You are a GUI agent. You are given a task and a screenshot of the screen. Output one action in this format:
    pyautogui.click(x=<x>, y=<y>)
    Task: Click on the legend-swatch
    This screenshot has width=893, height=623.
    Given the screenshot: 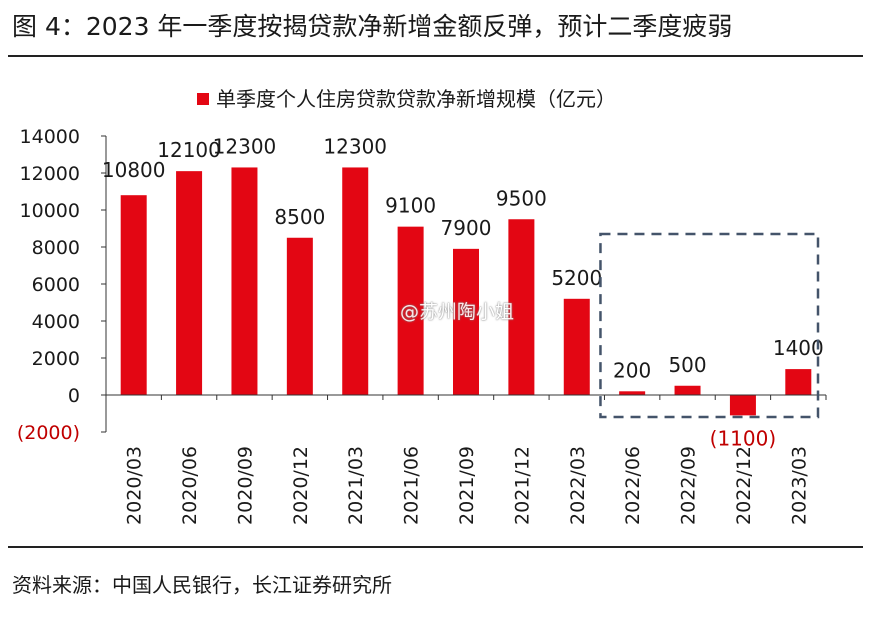 What is the action you would take?
    pyautogui.click(x=203, y=99)
    